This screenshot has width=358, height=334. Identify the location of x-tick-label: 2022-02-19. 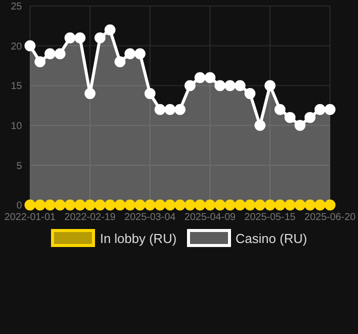
(90, 218).